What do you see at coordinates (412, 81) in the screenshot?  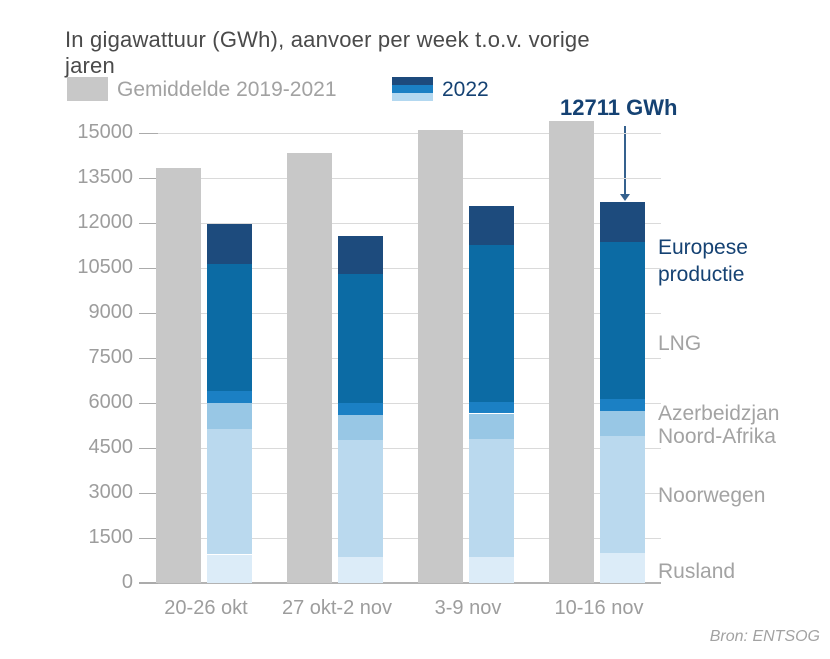 I see `legend-stripe-dark-blue` at bounding box center [412, 81].